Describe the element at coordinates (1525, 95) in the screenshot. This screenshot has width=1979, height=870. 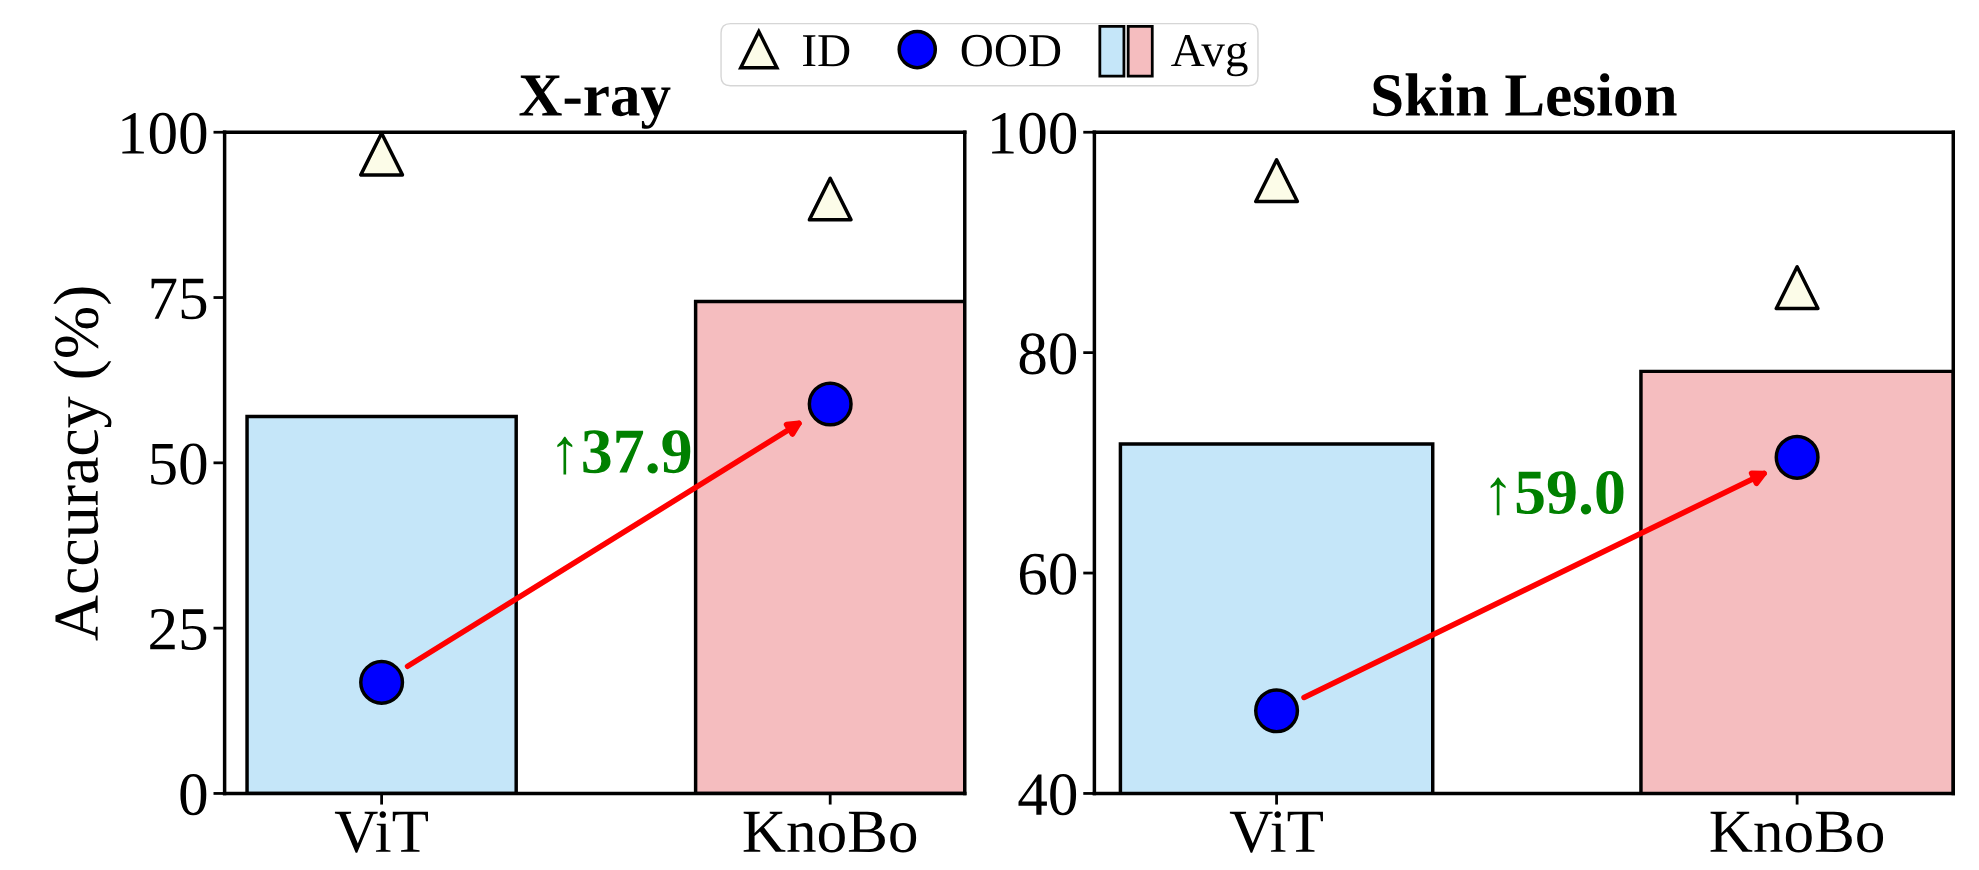
I see `chart-title: Skin Lesion` at that location.